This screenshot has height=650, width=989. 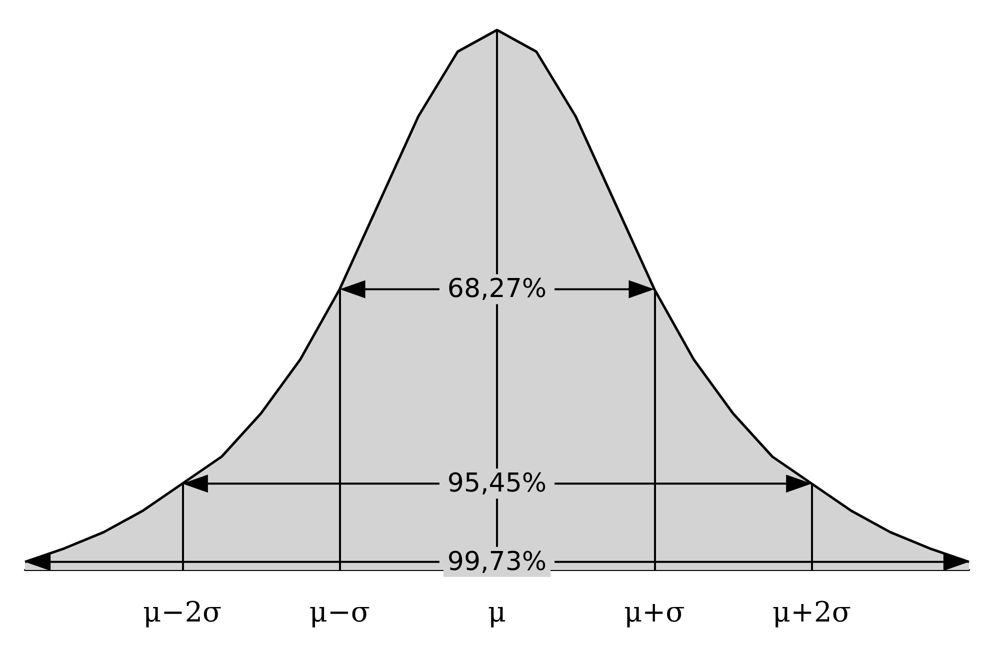 I want to click on x-tick-label: μ−σ, so click(x=339, y=612).